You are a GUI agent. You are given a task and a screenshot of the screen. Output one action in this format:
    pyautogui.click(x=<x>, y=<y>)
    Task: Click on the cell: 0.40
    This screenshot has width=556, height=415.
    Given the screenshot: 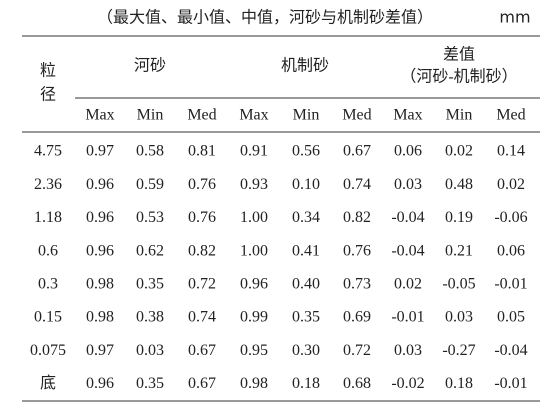 What is the action you would take?
    pyautogui.click(x=306, y=283)
    